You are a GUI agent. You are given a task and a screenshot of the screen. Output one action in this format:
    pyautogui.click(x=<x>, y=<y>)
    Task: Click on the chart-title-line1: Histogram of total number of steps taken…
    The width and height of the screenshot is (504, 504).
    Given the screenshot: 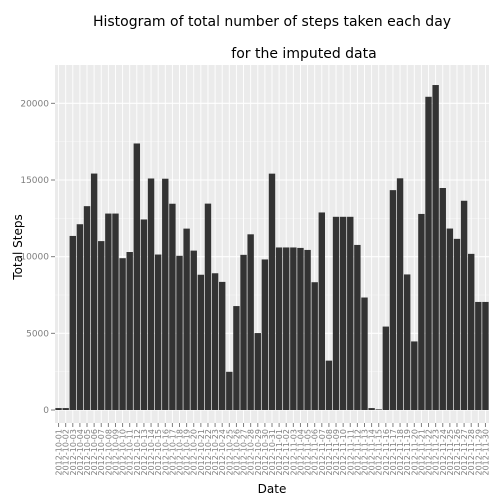 What is the action you would take?
    pyautogui.click(x=272, y=22)
    